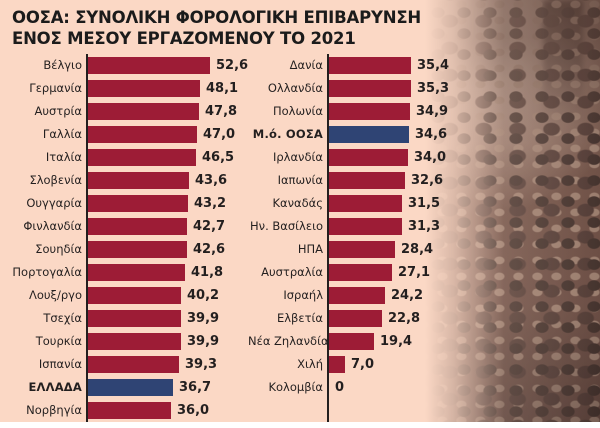 The width and height of the screenshot is (600, 428). Describe the element at coordinates (55, 387) in the screenshot. I see `bar-row-label: ΕΛΛΑΔΑ` at that location.